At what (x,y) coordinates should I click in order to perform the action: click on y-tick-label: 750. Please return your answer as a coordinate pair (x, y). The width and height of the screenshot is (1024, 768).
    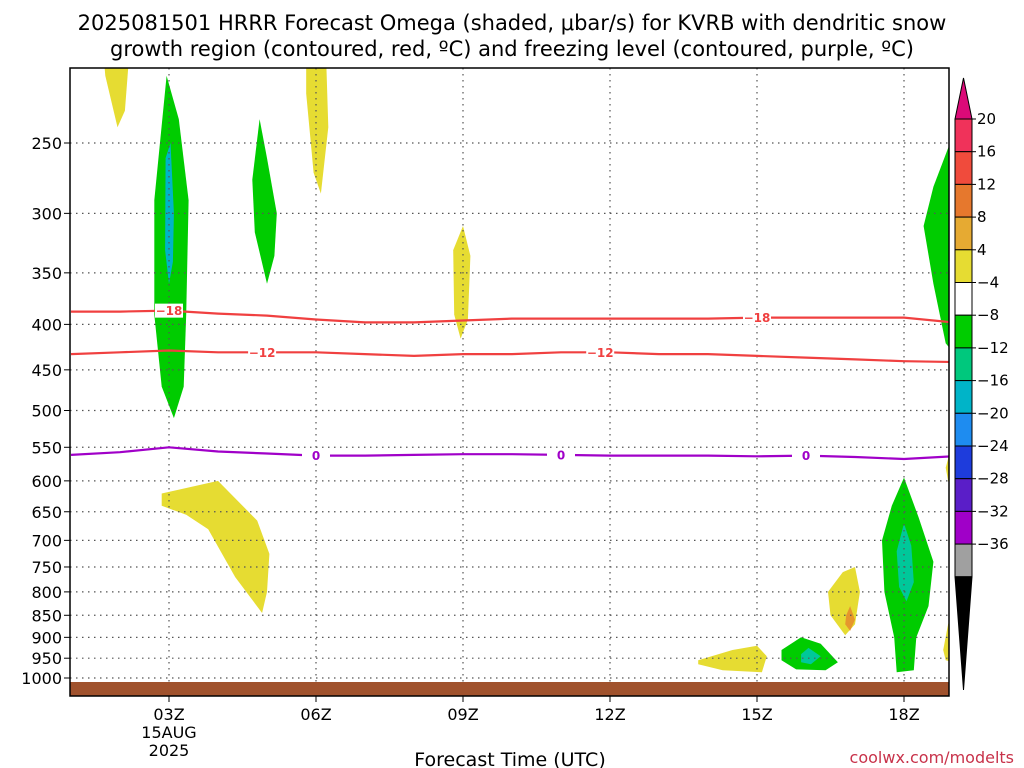
    Looking at the image, I should click on (46, 567).